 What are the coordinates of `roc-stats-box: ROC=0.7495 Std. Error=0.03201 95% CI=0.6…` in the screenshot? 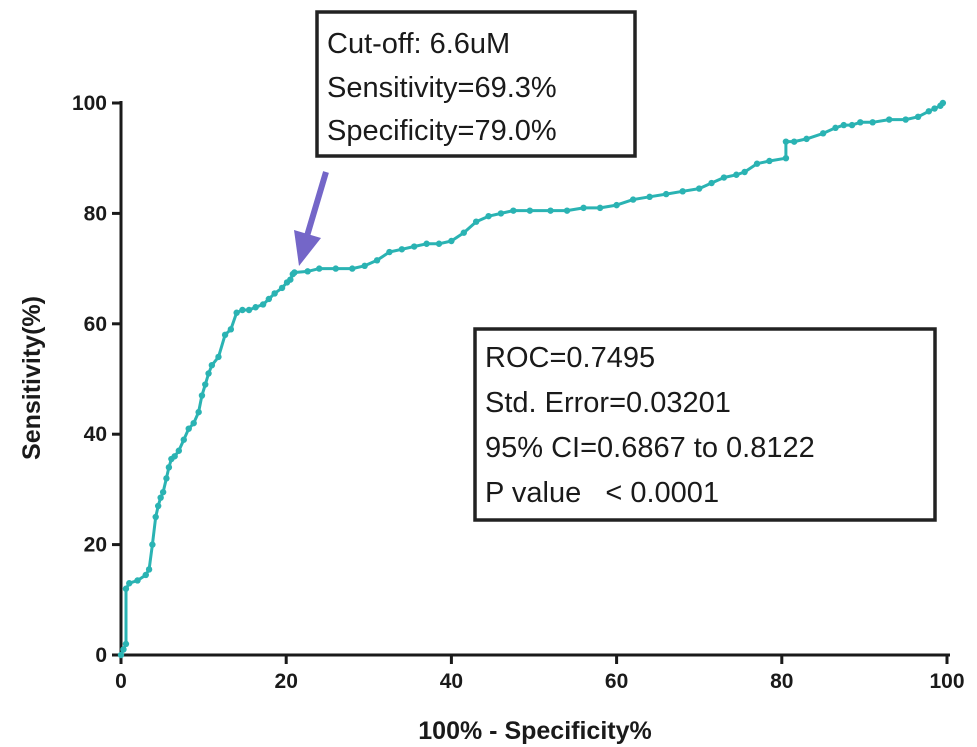 It's located at (705, 424).